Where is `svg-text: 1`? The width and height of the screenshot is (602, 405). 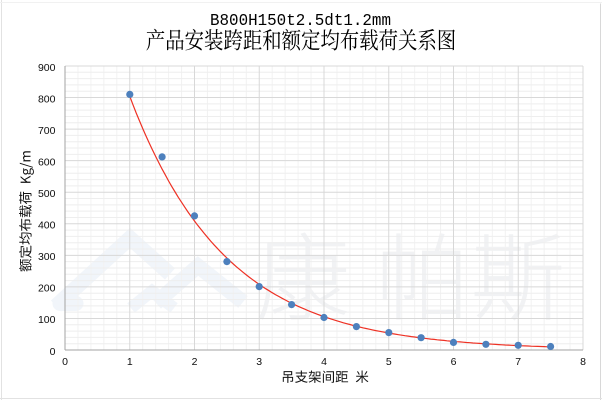
svg-text: 1 is located at coordinates (130, 362).